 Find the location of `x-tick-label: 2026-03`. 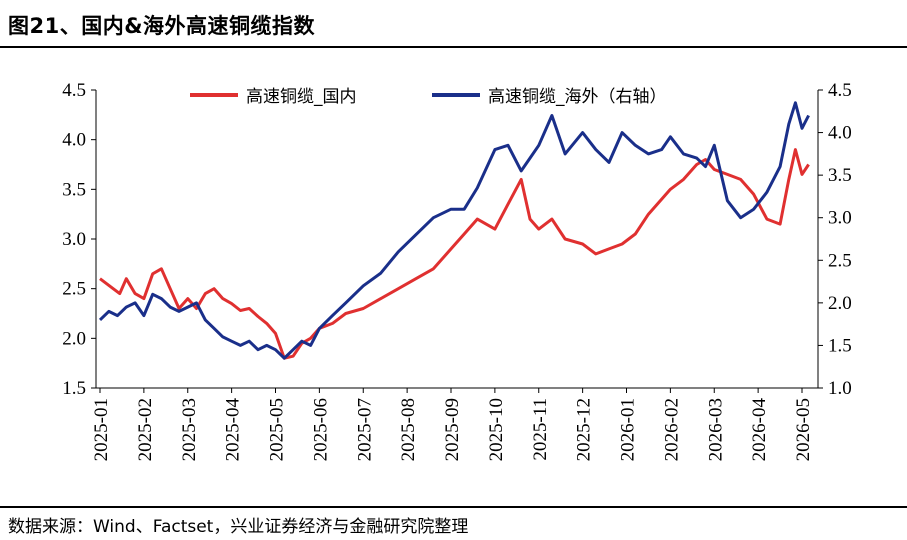

x-tick-label: 2026-03 is located at coordinates (715, 429).